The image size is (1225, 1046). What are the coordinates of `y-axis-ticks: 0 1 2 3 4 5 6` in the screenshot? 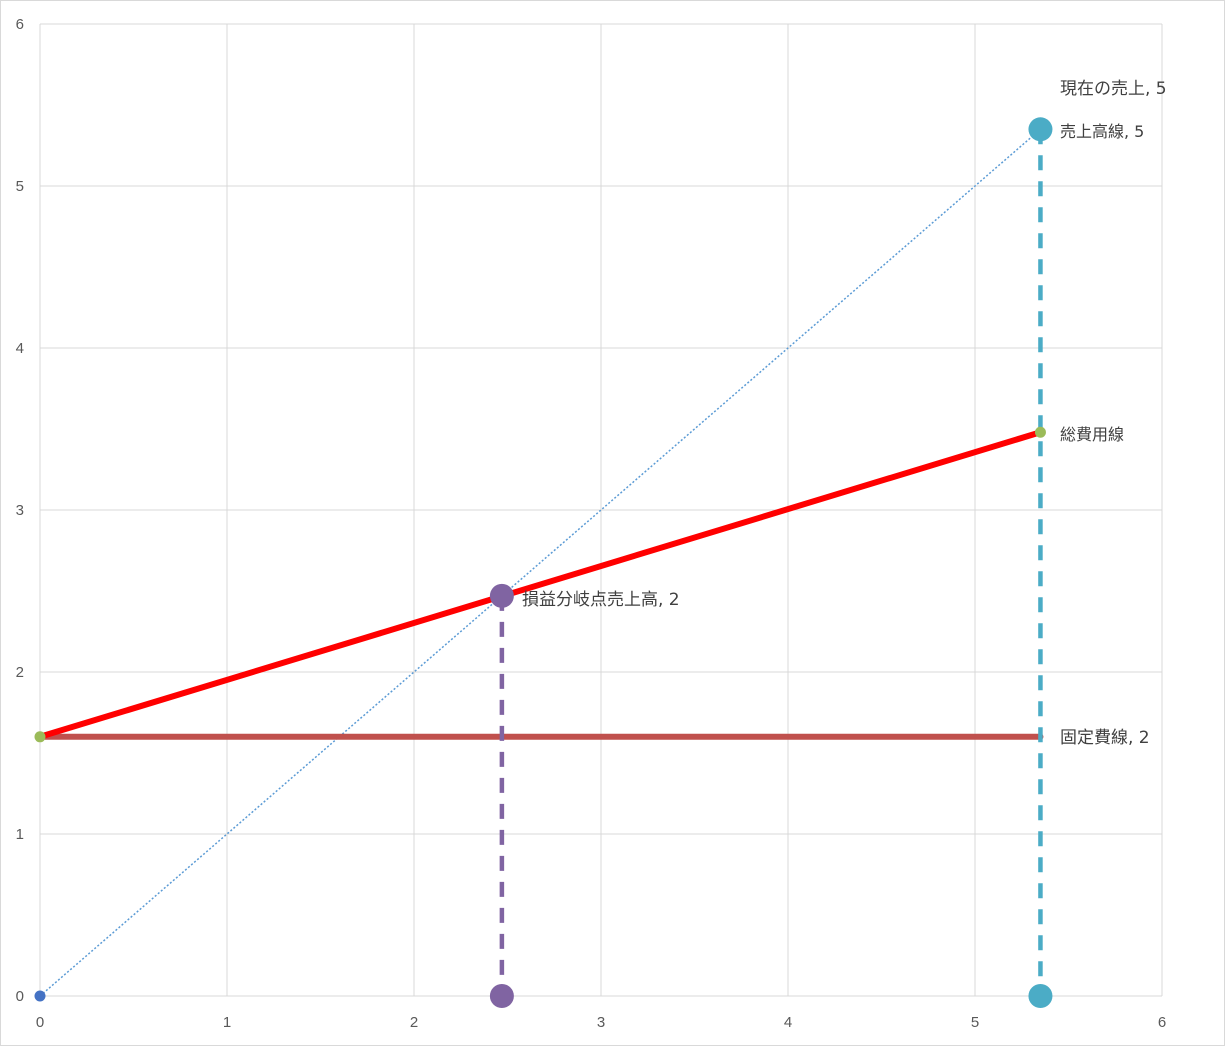 It's located at (20, 510).